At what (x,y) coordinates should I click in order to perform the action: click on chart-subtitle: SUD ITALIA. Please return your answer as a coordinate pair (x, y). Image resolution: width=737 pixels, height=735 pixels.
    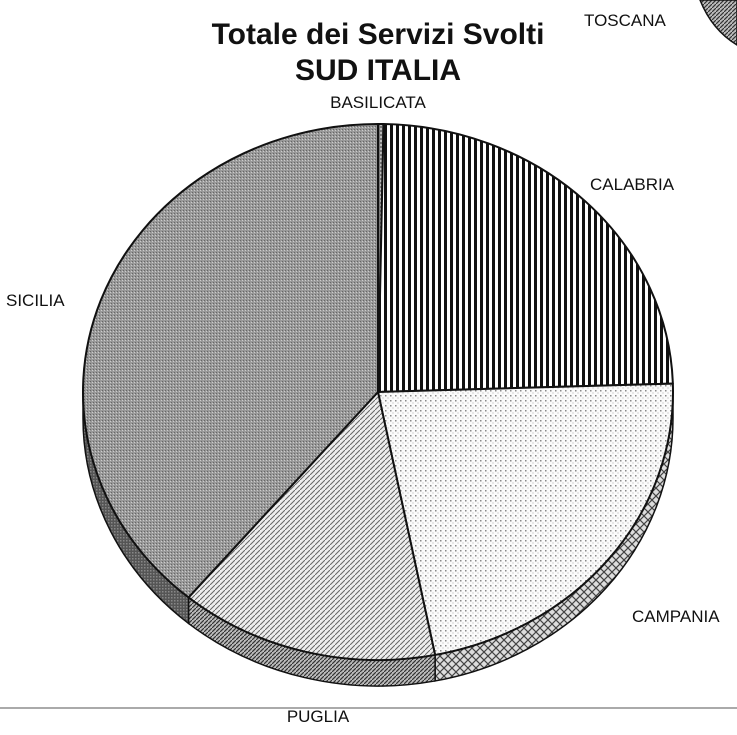
    Looking at the image, I should click on (378, 70).